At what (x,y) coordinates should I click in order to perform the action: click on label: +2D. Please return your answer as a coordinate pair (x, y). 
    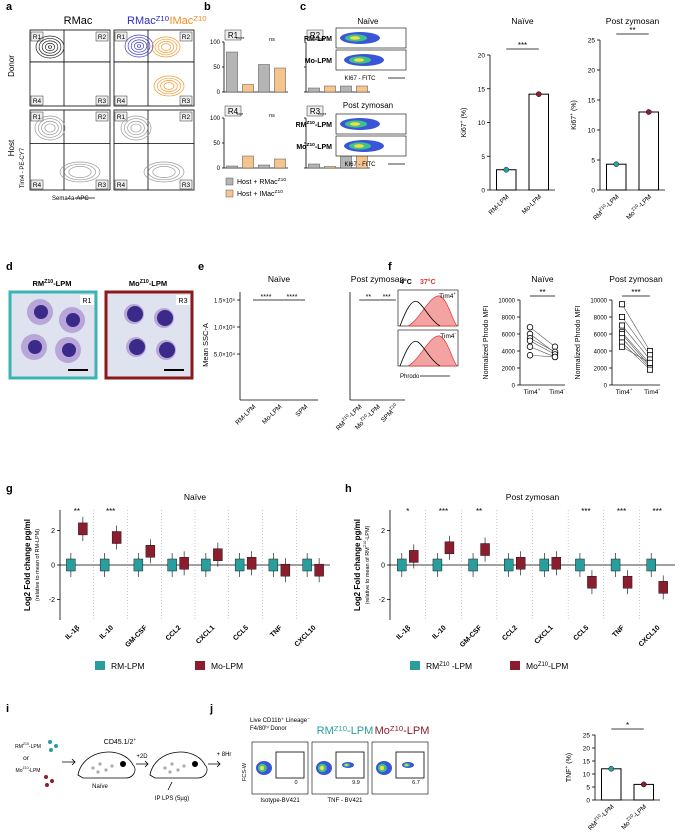
    Looking at the image, I should click on (142, 757).